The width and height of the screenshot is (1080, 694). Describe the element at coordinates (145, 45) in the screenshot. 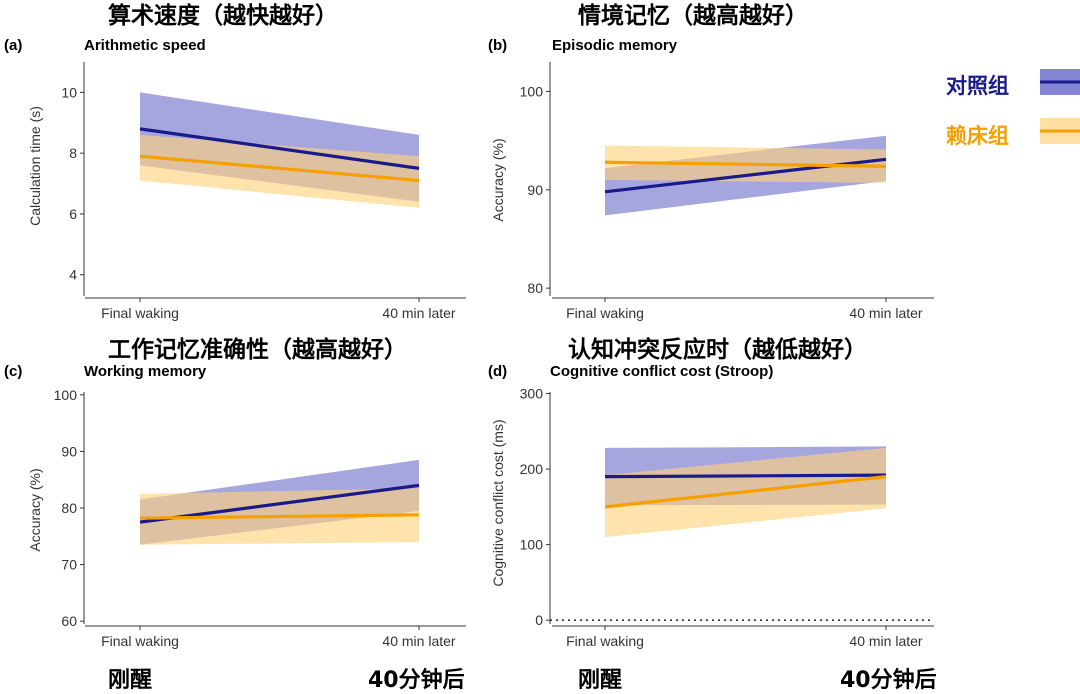

I see `panel-a-title: Arithmetic speed` at that location.